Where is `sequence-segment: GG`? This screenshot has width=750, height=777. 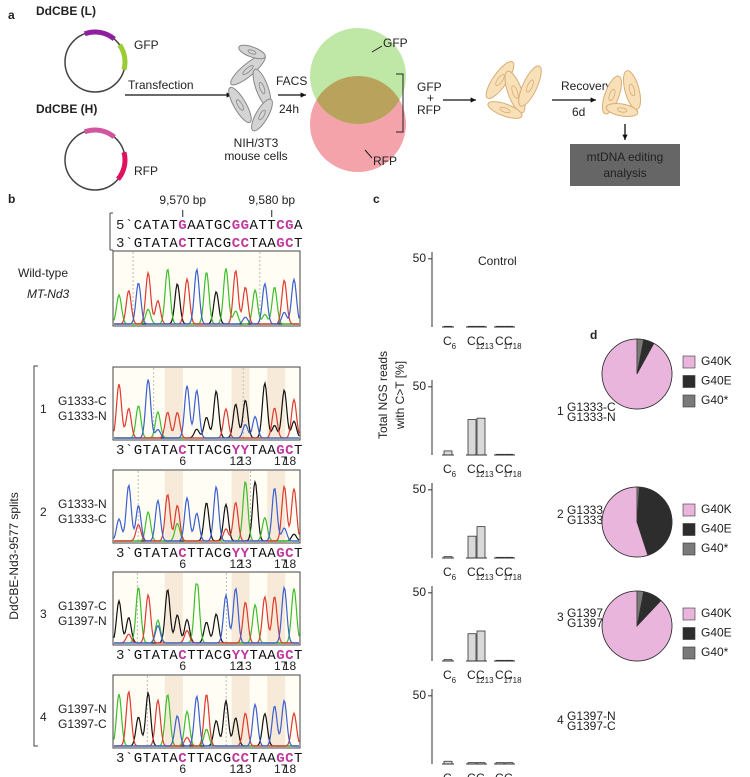 sequence-segment: GG is located at coordinates (240, 226).